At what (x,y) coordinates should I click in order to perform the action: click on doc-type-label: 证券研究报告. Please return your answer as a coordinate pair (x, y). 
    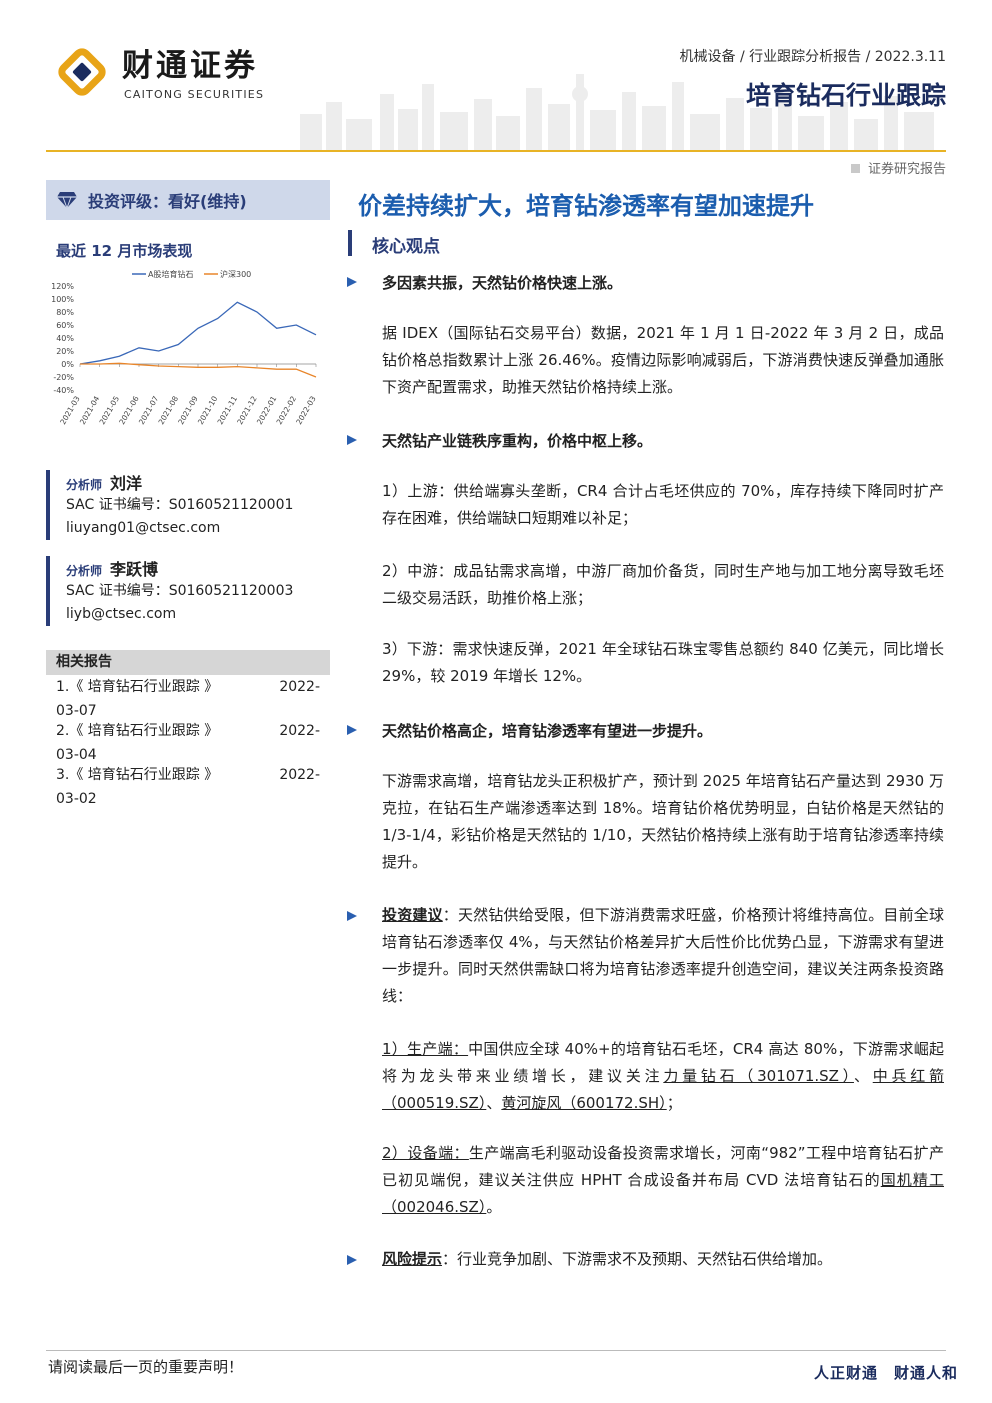
    Looking at the image, I should click on (898, 167).